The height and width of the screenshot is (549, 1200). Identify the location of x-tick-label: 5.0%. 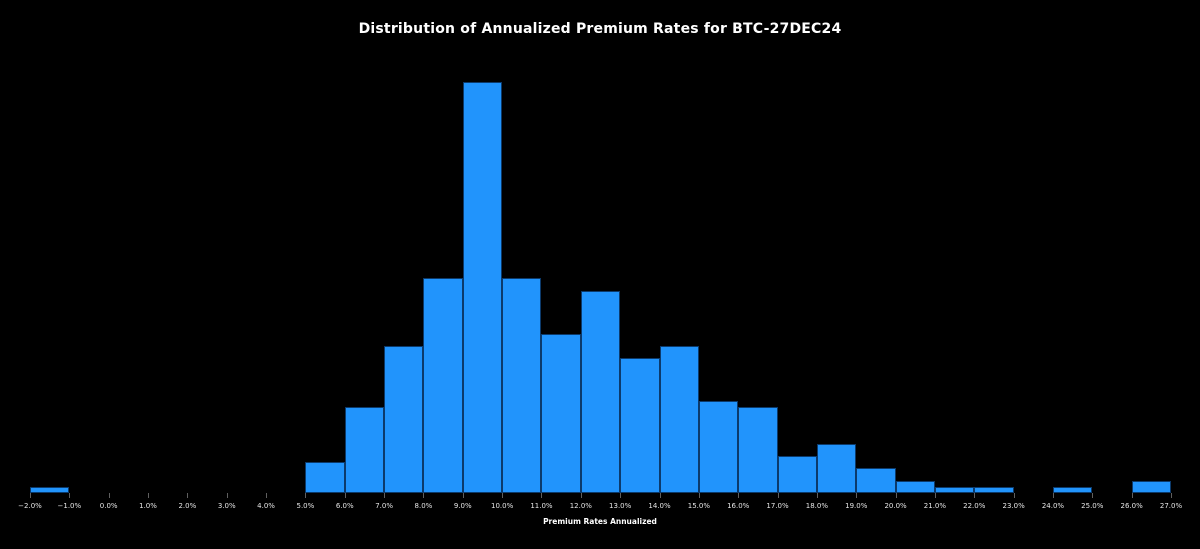
(305, 506).